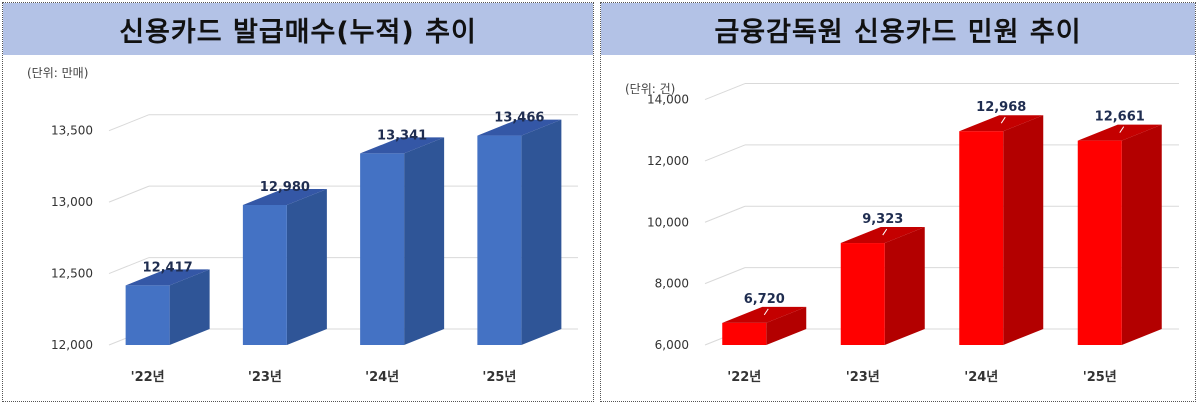 Image resolution: width=1200 pixels, height=407 pixels. What do you see at coordinates (764, 299) in the screenshot?
I see `data-label: 6,720` at bounding box center [764, 299].